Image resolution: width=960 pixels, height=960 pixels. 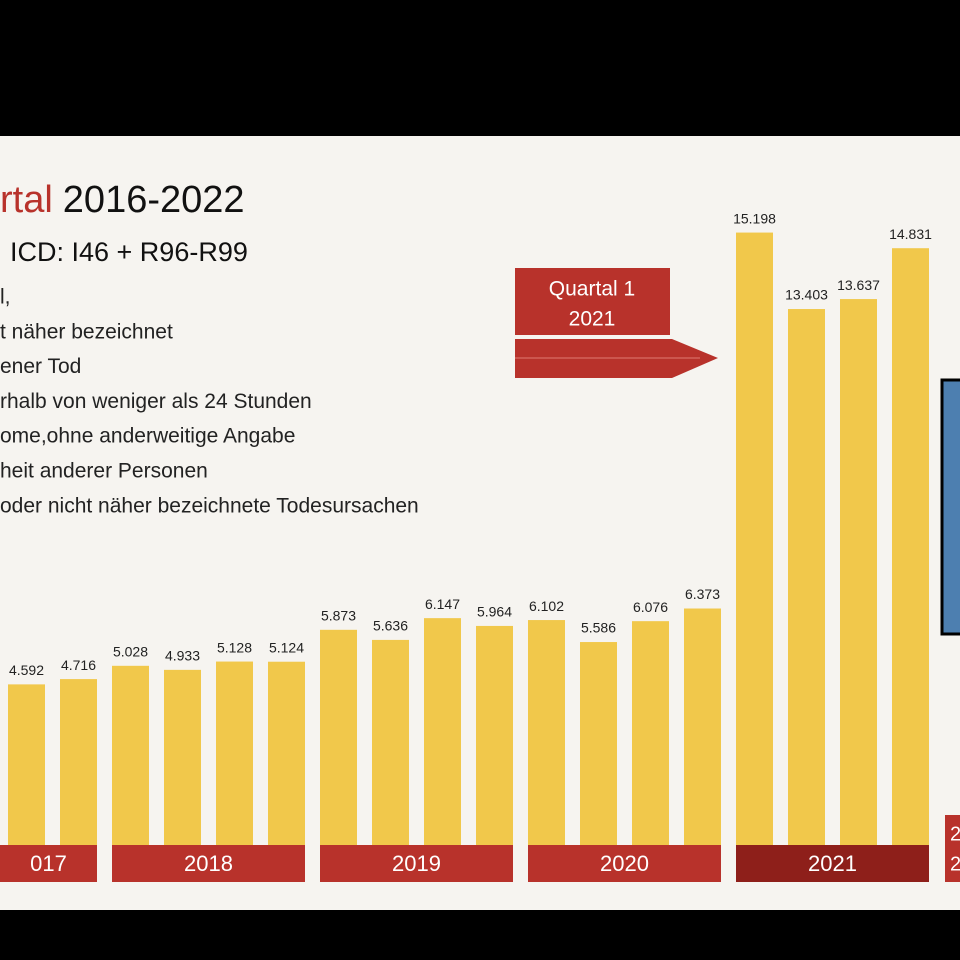 What do you see at coordinates (104, 471) in the screenshot?
I see `description-line: heit anderer Personen` at bounding box center [104, 471].